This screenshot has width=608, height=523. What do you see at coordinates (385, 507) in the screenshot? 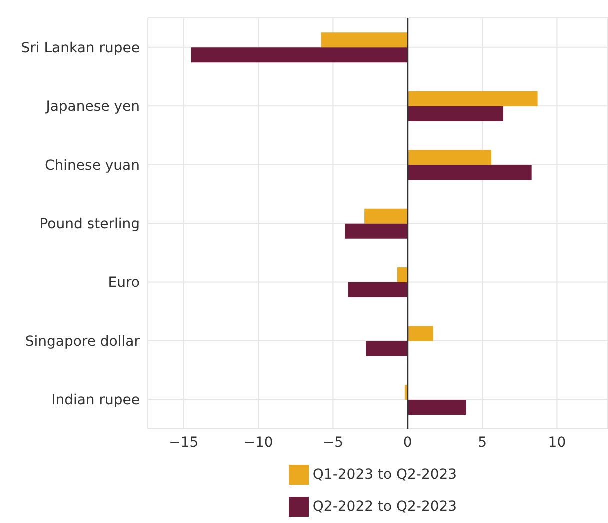
I see `legend-label: Q2-2022 to Q2-2023` at bounding box center [385, 507].